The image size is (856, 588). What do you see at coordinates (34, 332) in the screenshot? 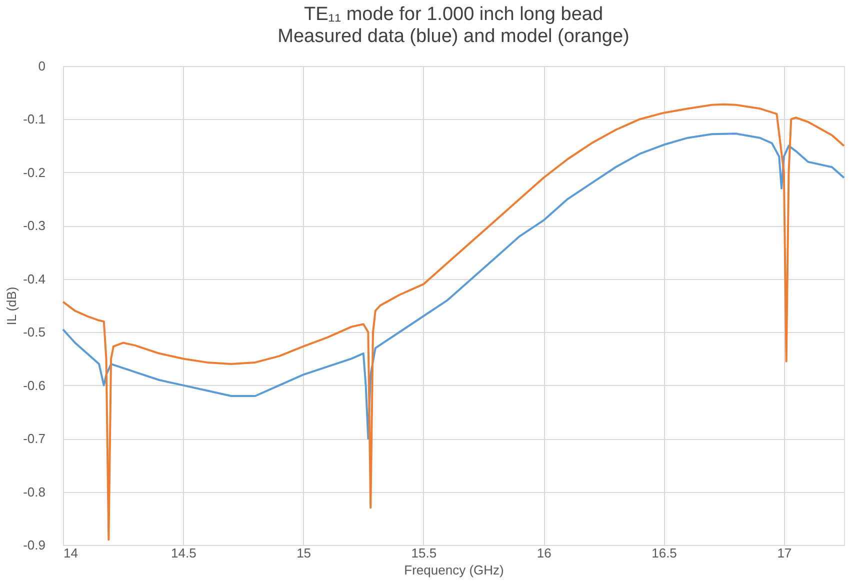
I see `y-tick-label: -0.5` at bounding box center [34, 332].